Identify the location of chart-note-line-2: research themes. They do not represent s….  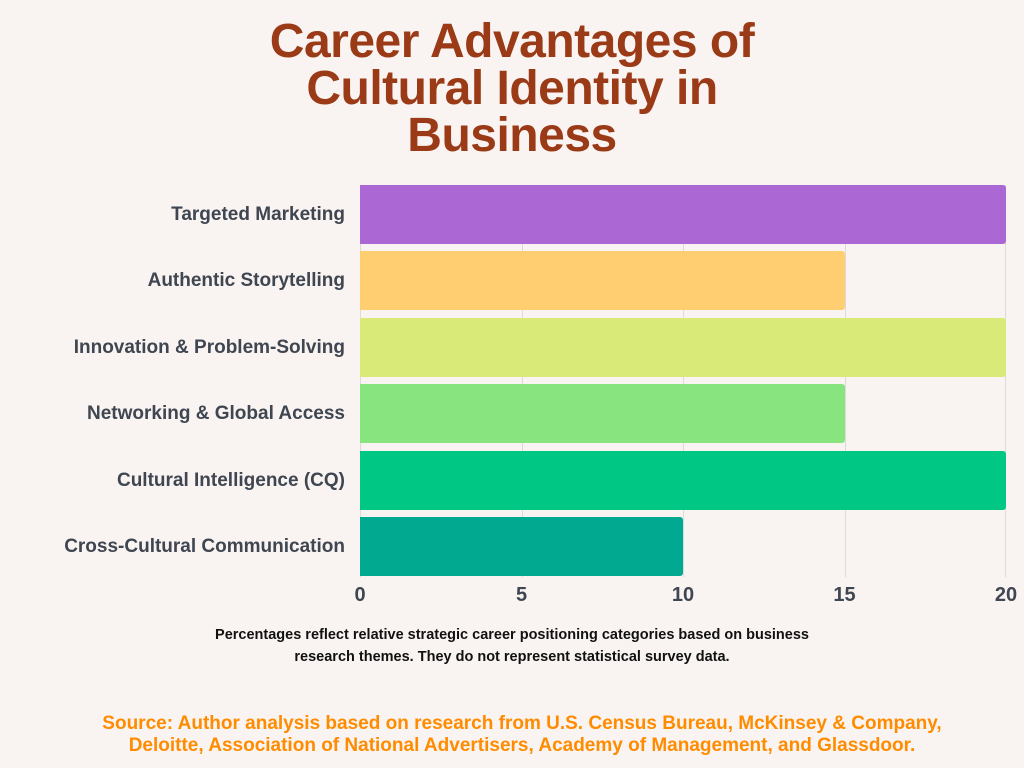
(512, 657).